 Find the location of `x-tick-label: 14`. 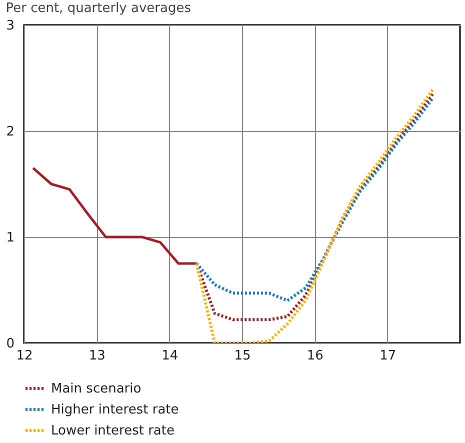

x-tick-label: 14 is located at coordinates (170, 356).